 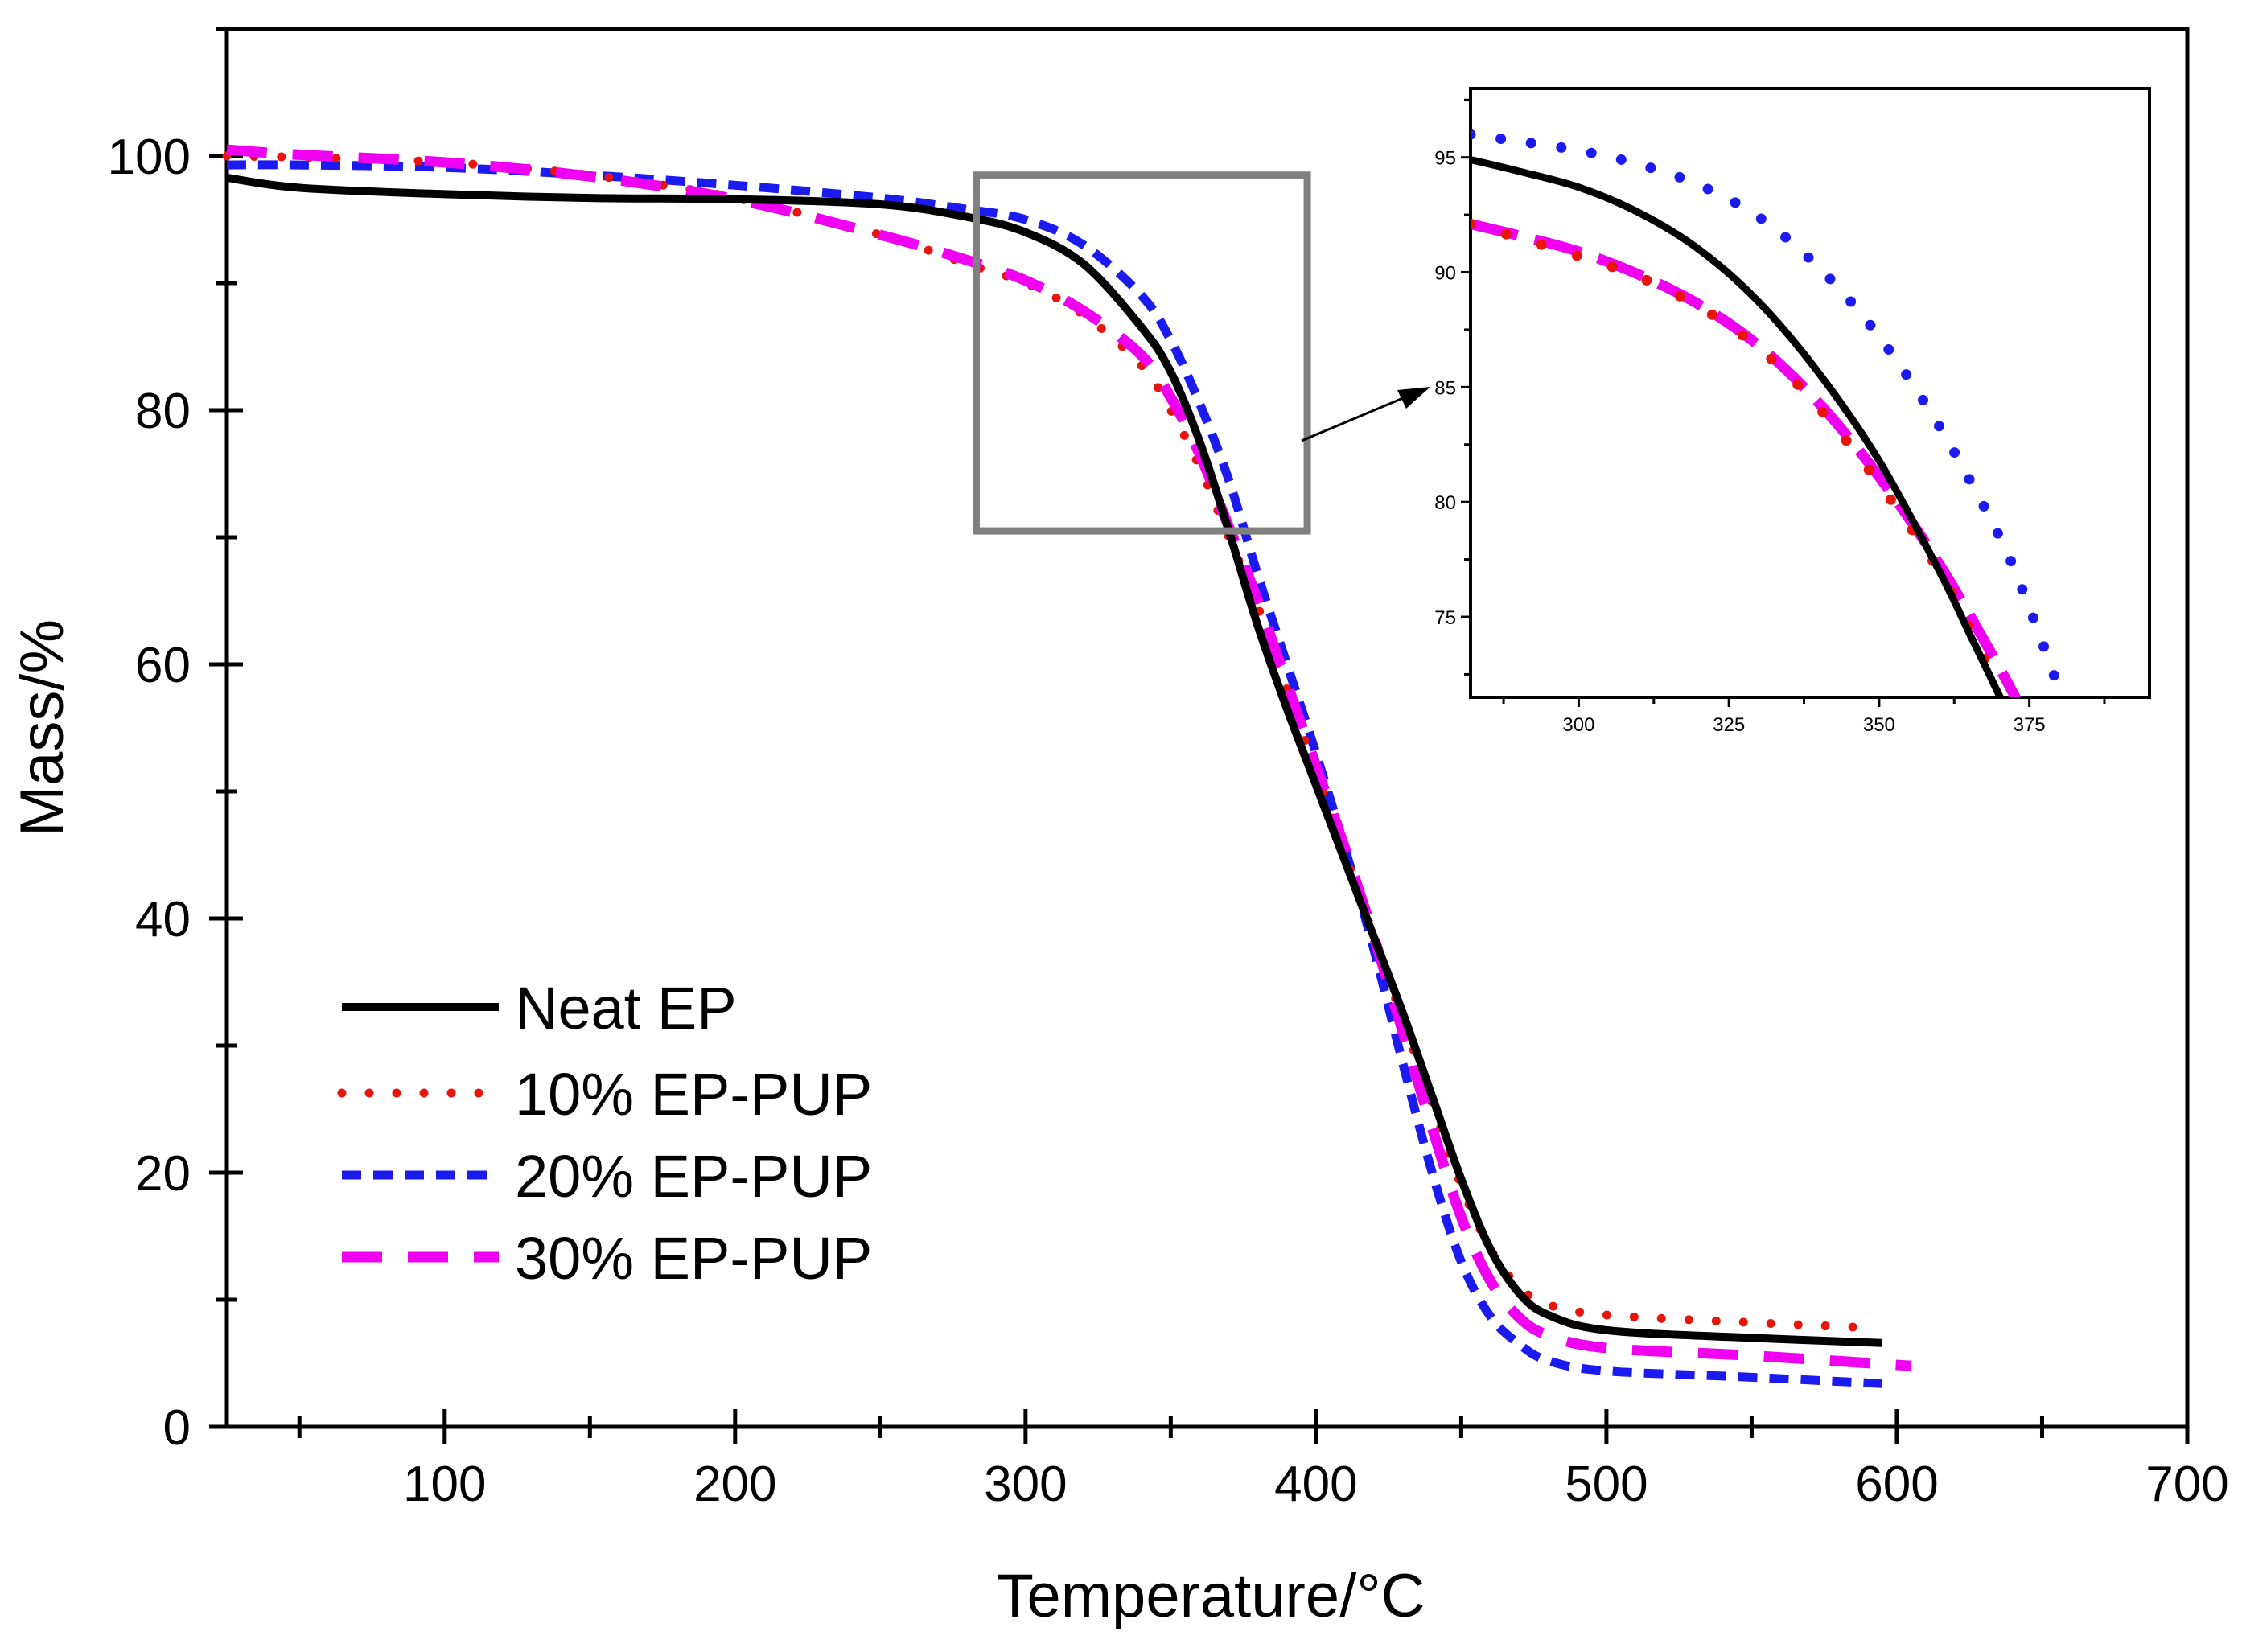 What do you see at coordinates (1315, 1484) in the screenshot?
I see `x-tick-label: 400` at bounding box center [1315, 1484].